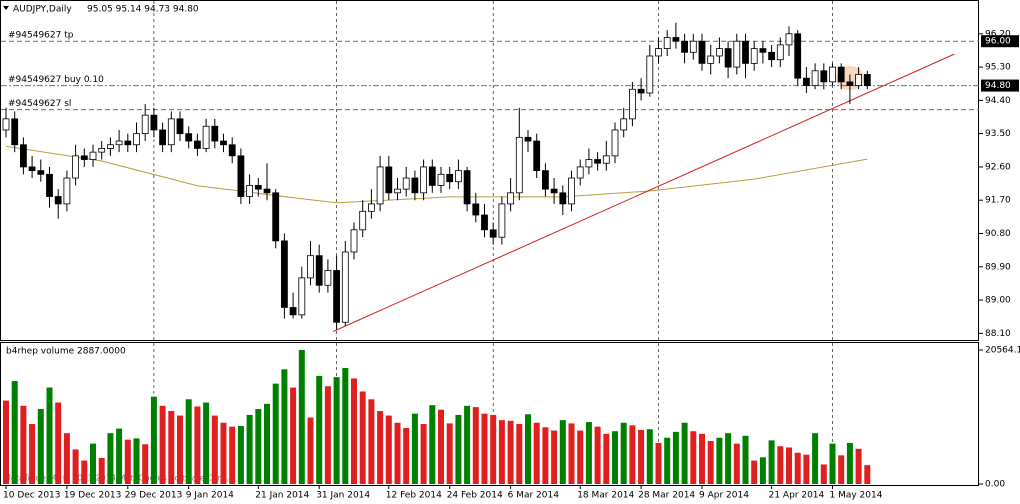 The width and height of the screenshot is (1020, 504). I want to click on level-price-box, so click(1000, 41).